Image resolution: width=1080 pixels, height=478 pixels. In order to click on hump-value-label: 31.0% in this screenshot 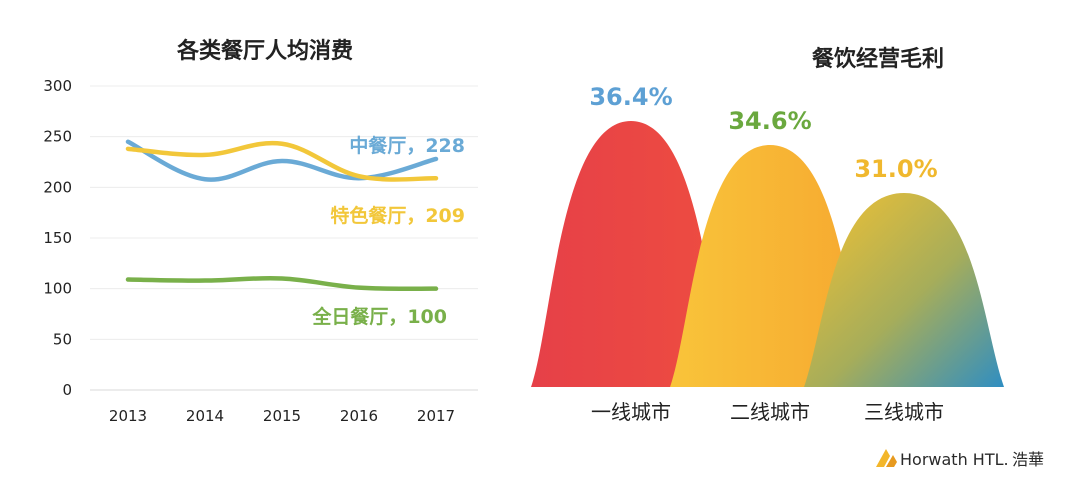, I will do `click(895, 169)`.